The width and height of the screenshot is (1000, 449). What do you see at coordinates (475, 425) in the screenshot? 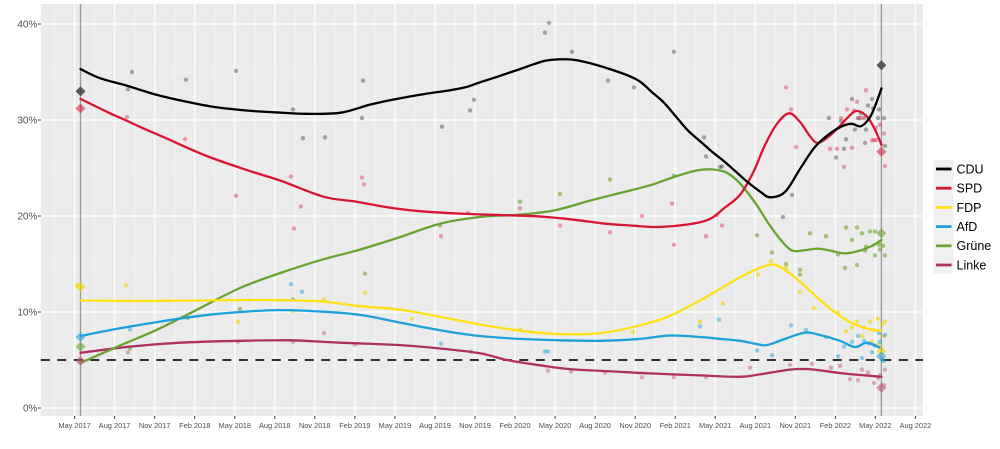
I see `svg-text: Nov 2019` at bounding box center [475, 425].